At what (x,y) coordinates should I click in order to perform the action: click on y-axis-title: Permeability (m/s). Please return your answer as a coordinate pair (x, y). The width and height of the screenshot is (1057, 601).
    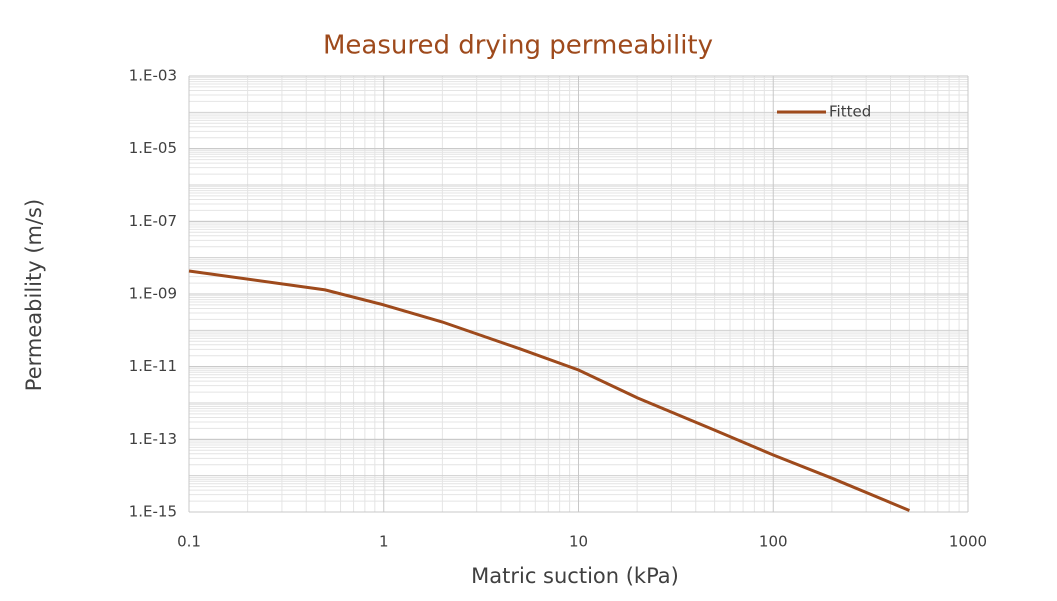
    Looking at the image, I should click on (34, 295).